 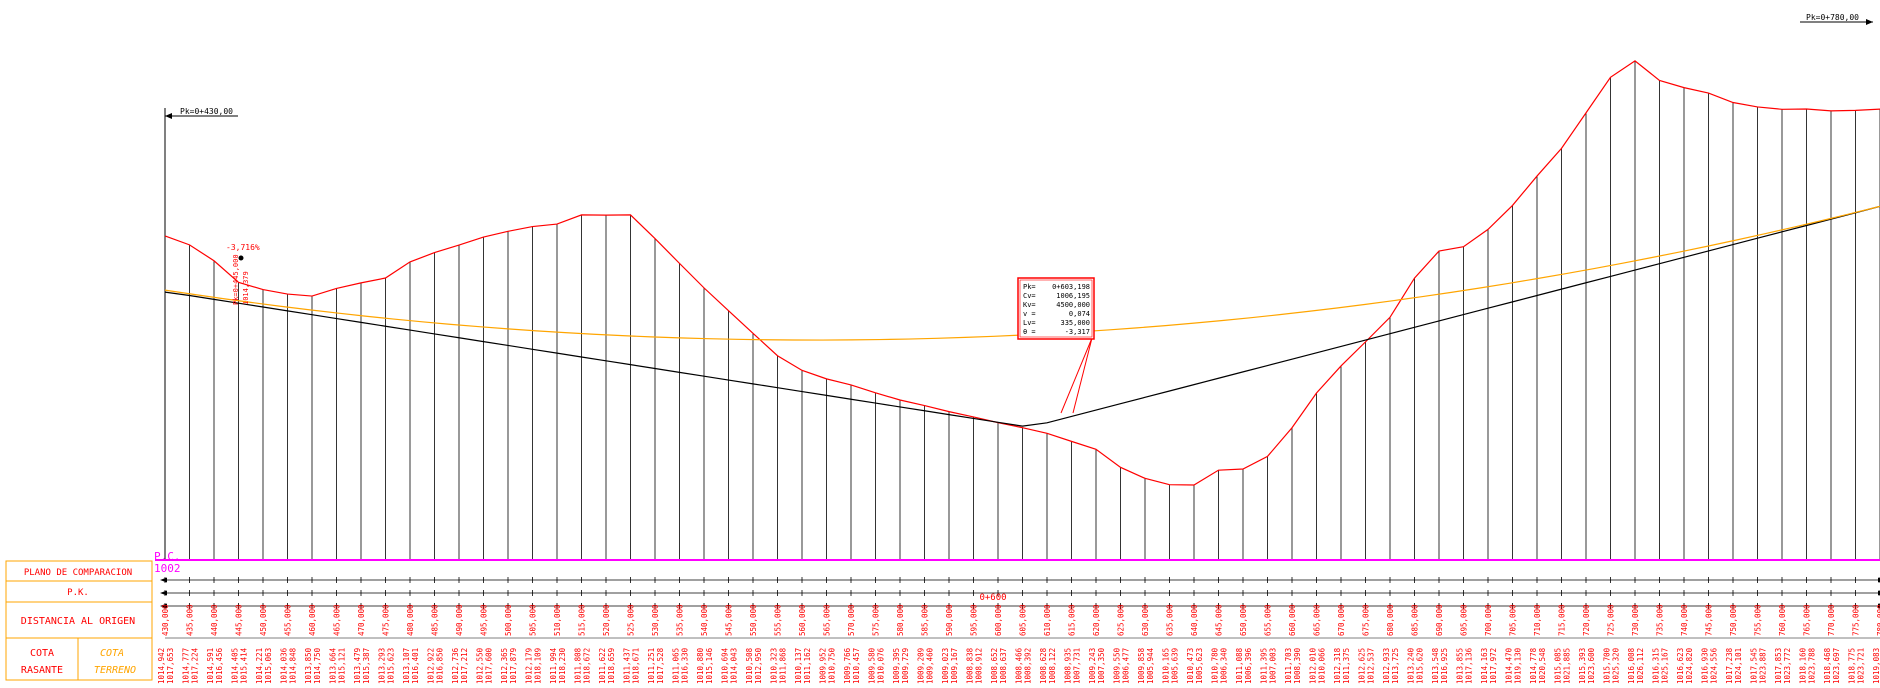 I want to click on station-distance-label: 755,000, so click(x=1758, y=620).